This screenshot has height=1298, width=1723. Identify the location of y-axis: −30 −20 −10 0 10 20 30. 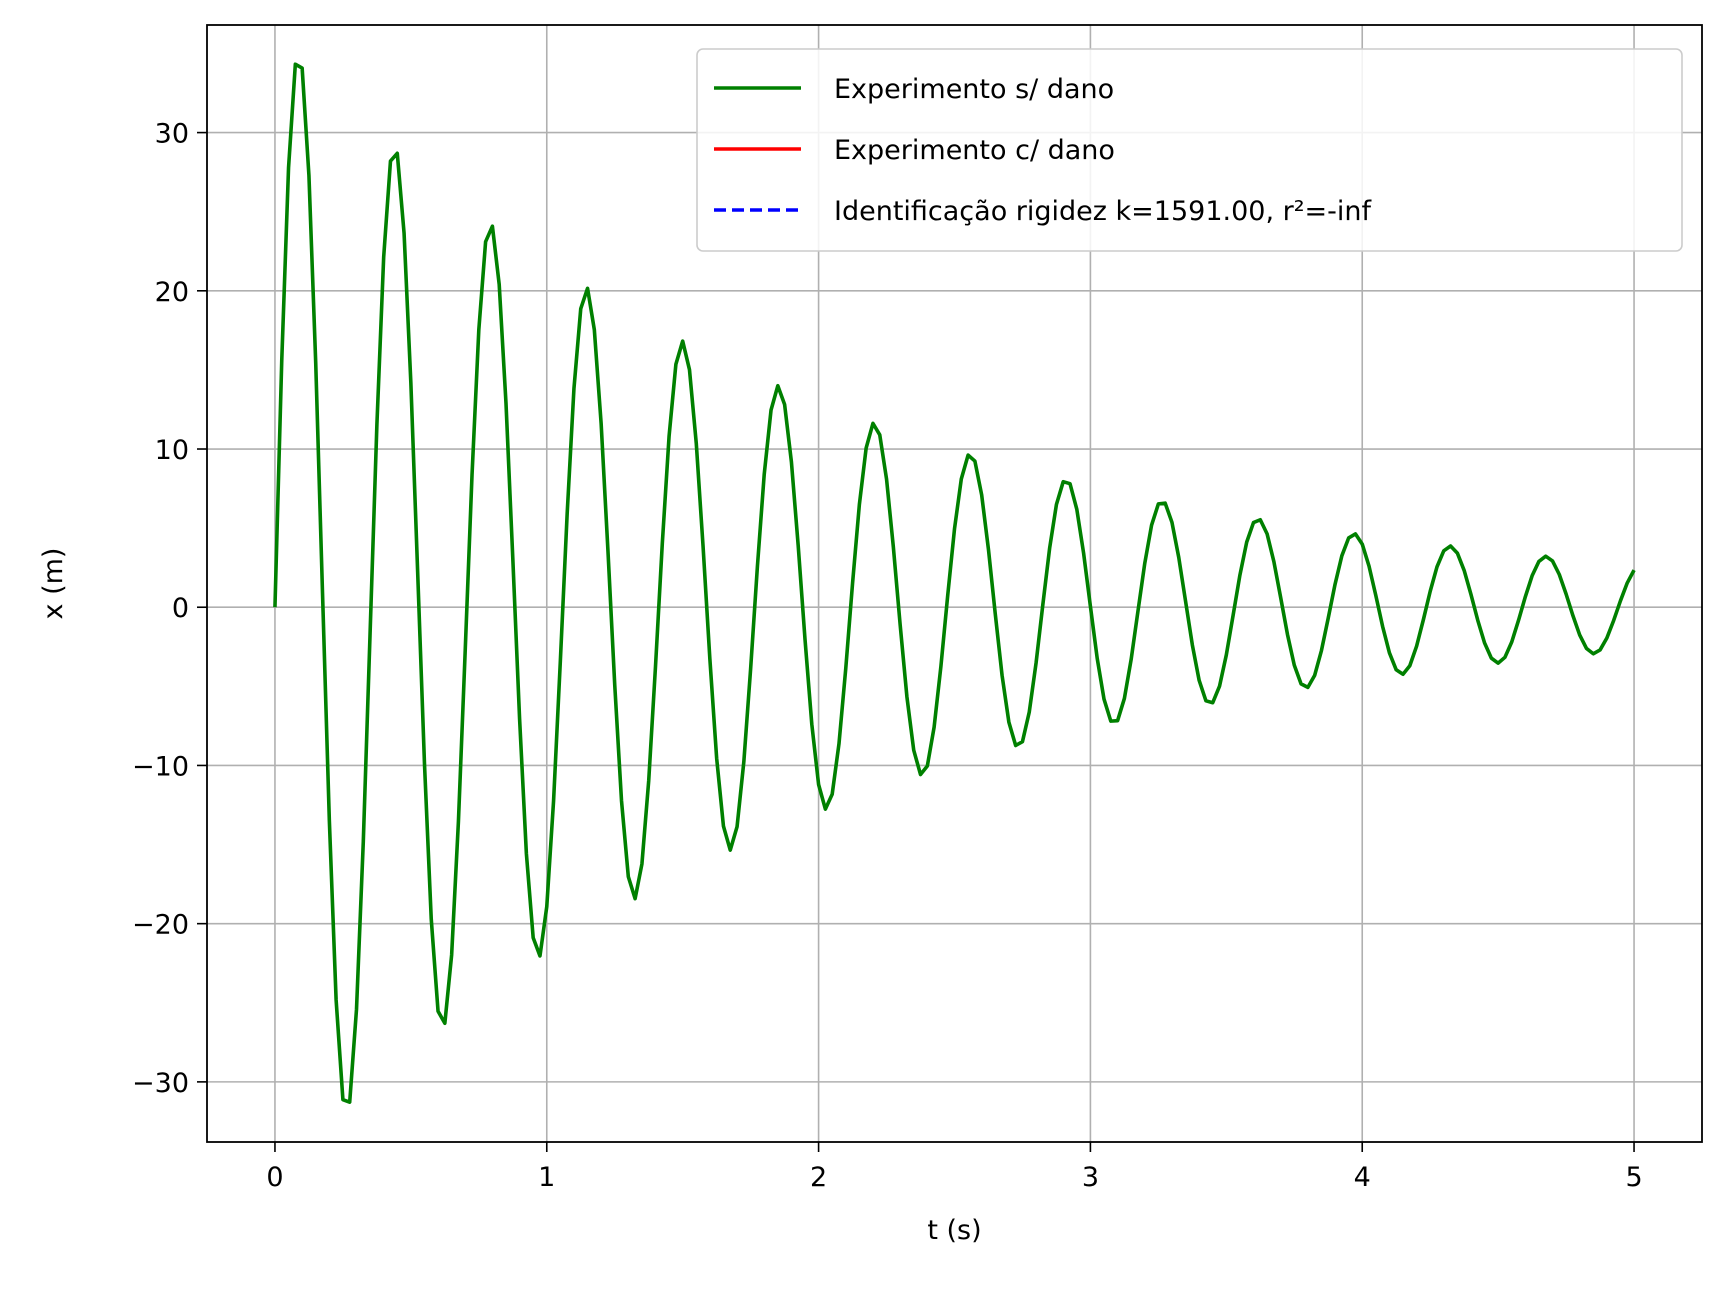
(169, 609).